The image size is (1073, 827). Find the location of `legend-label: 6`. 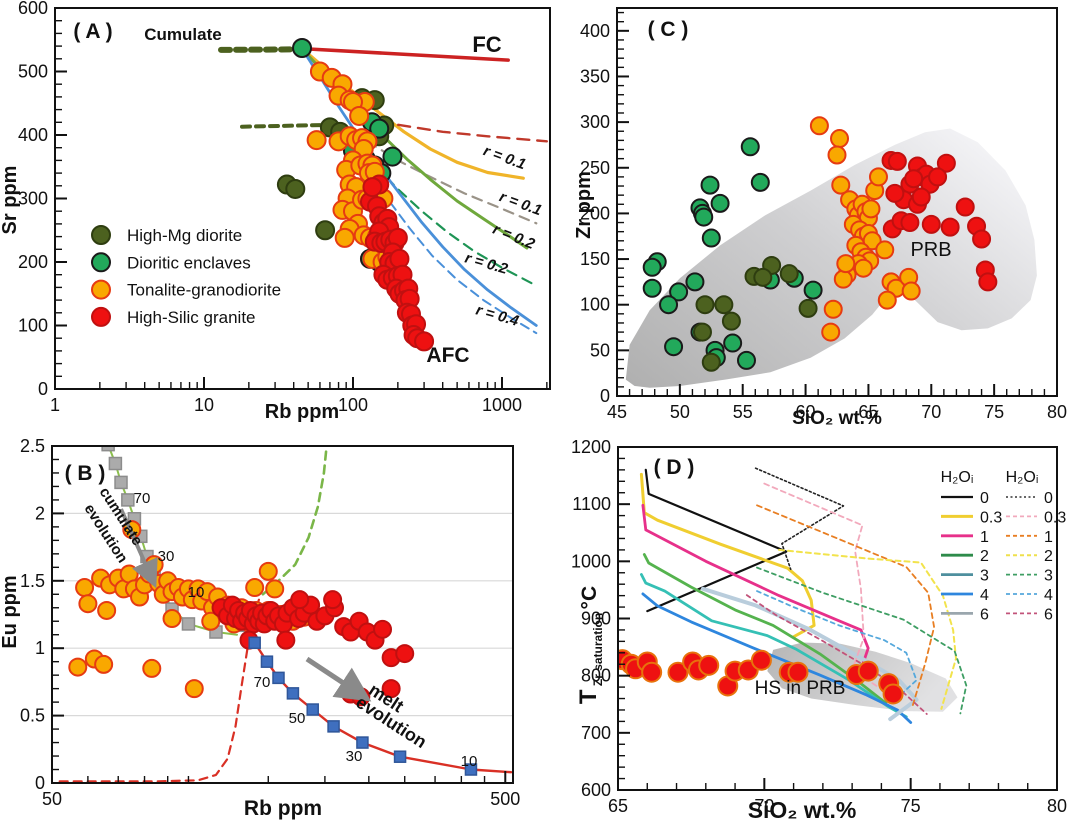

legend-label: 6 is located at coordinates (1048, 614).